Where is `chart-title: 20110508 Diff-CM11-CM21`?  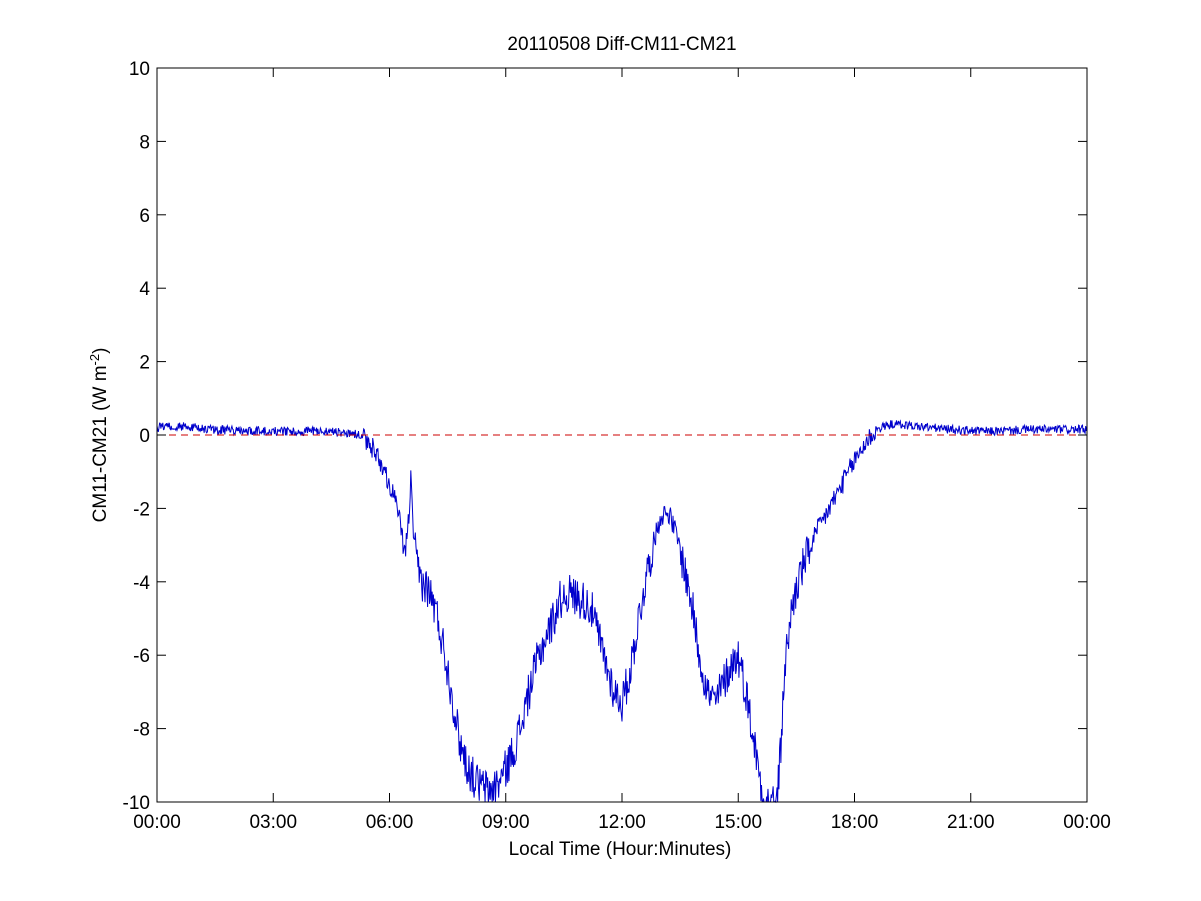 chart-title: 20110508 Diff-CM11-CM21 is located at coordinates (621, 44).